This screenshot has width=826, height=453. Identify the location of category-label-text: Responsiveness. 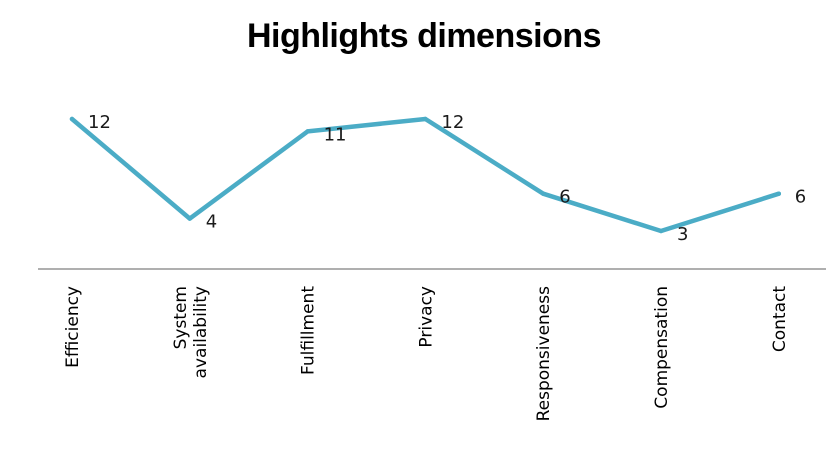
(544, 354).